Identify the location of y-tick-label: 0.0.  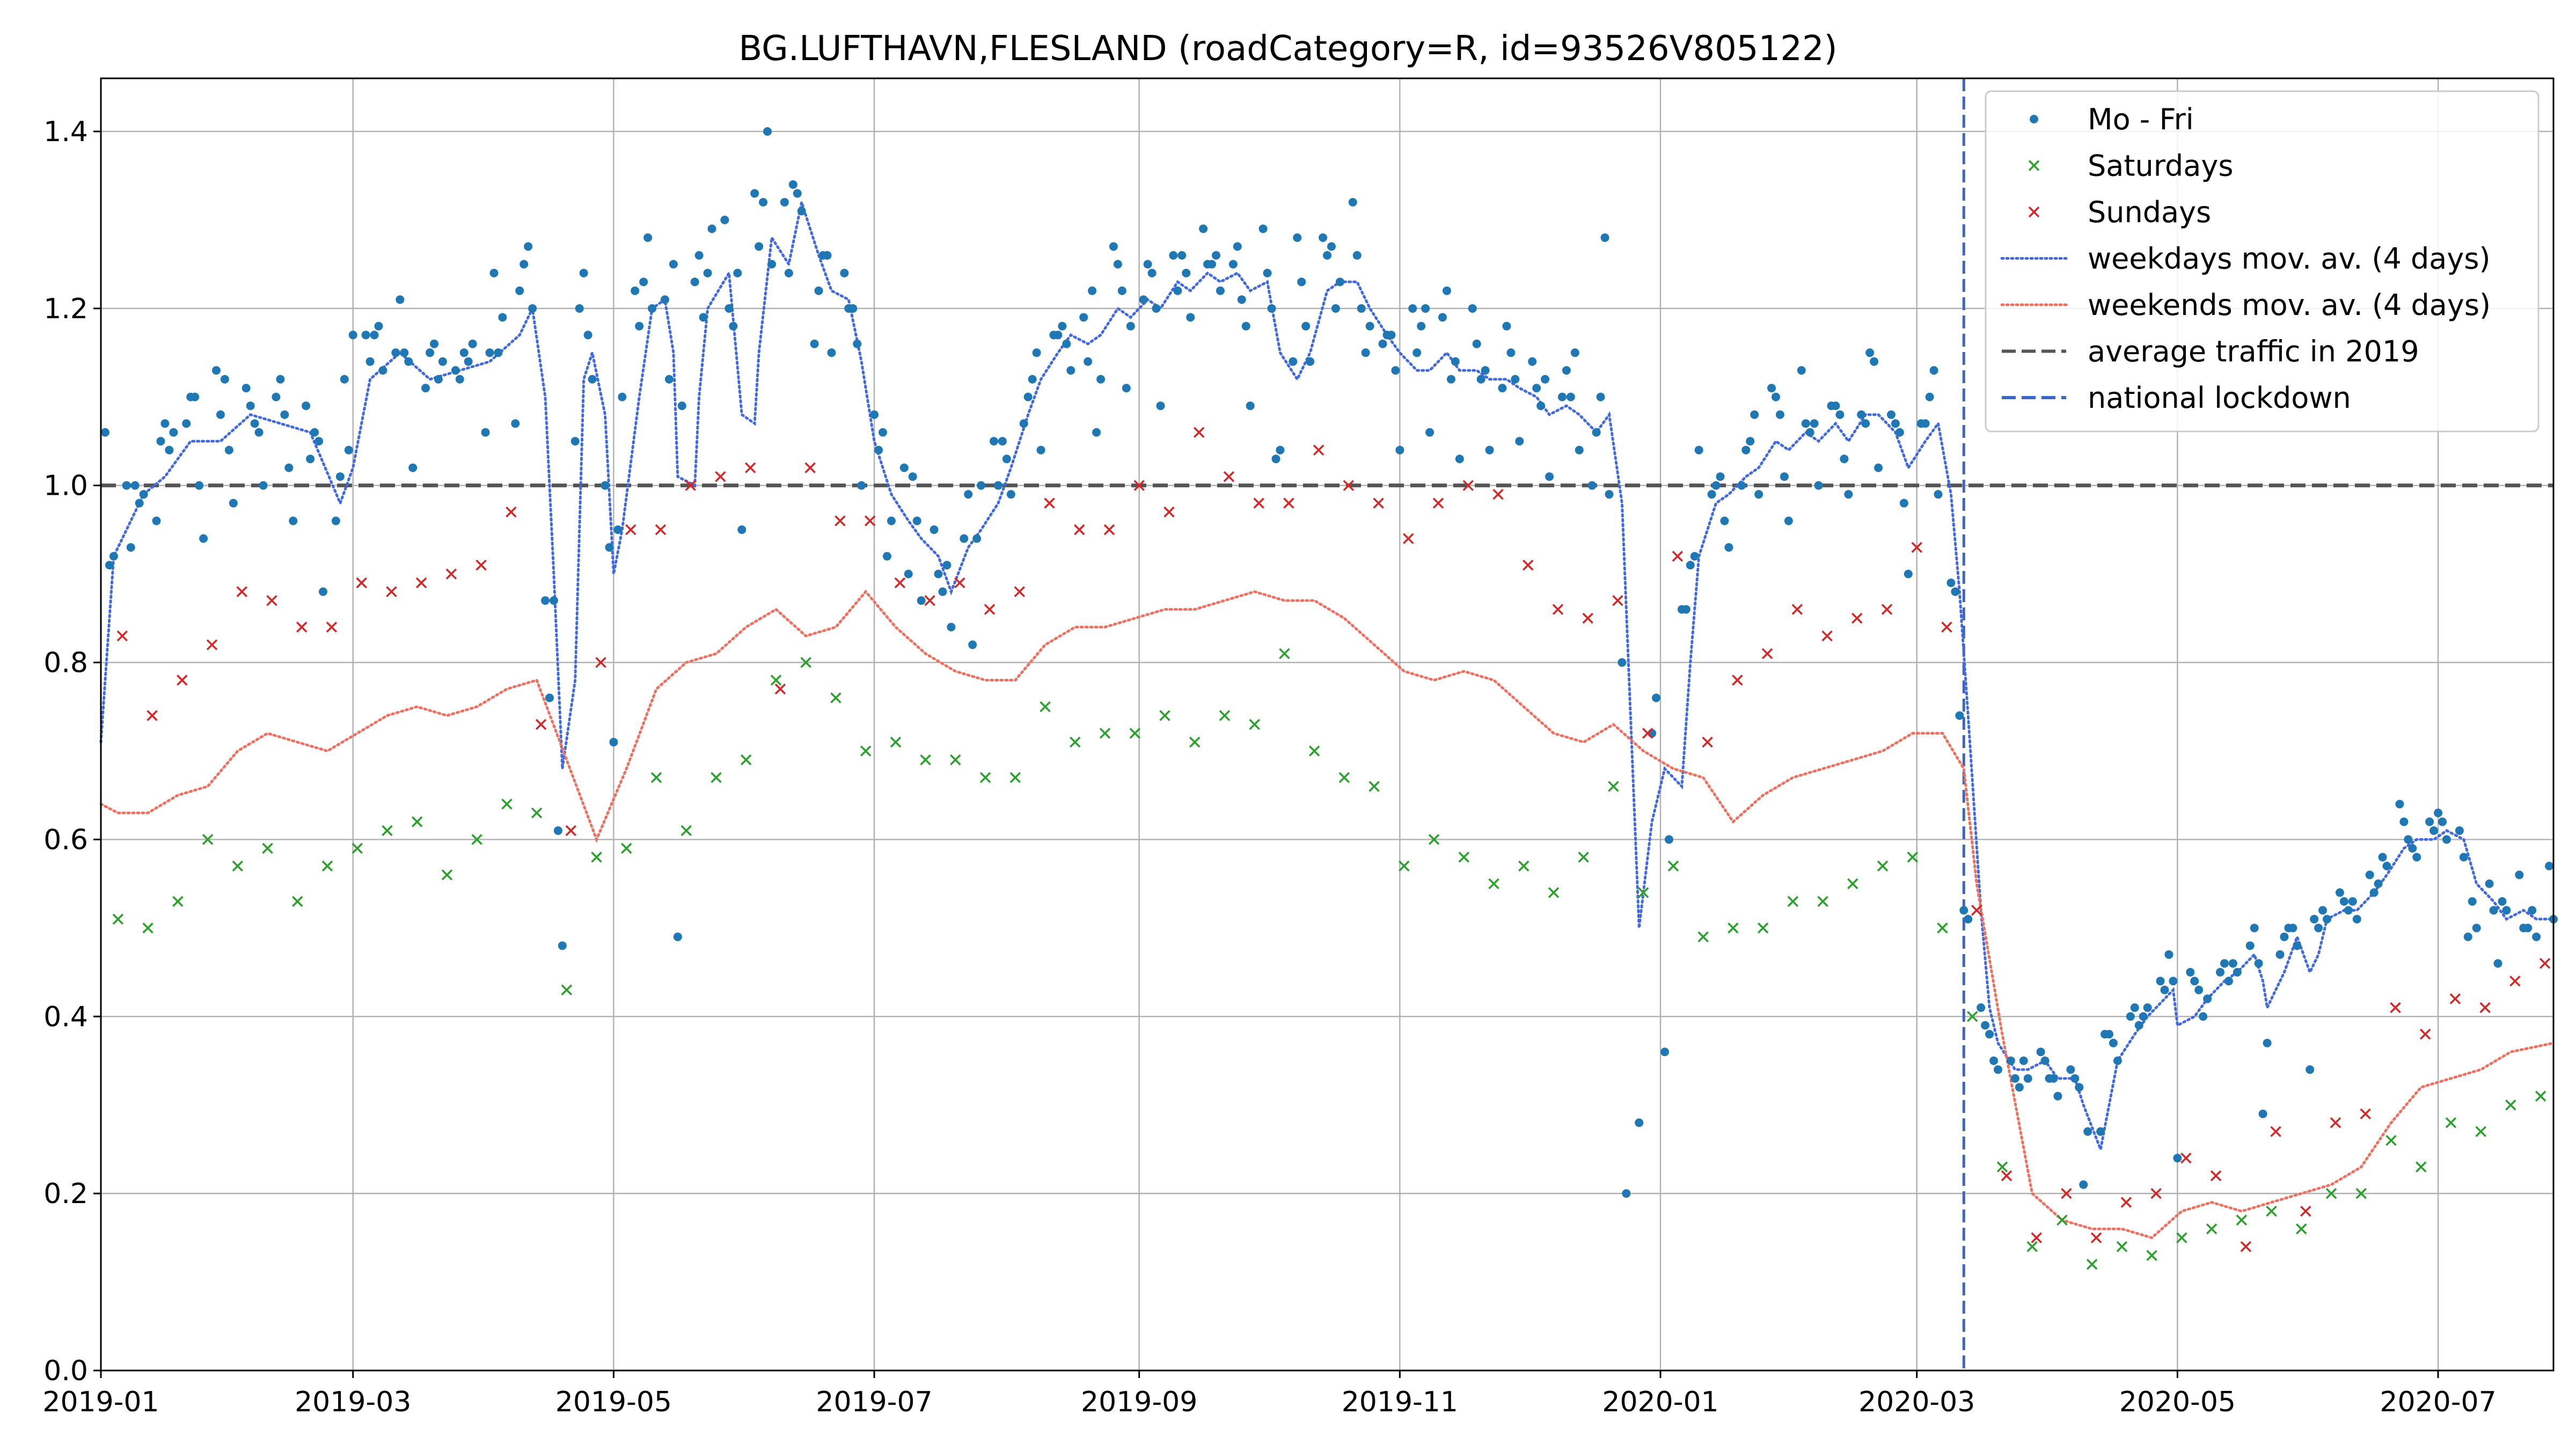
(65, 1371).